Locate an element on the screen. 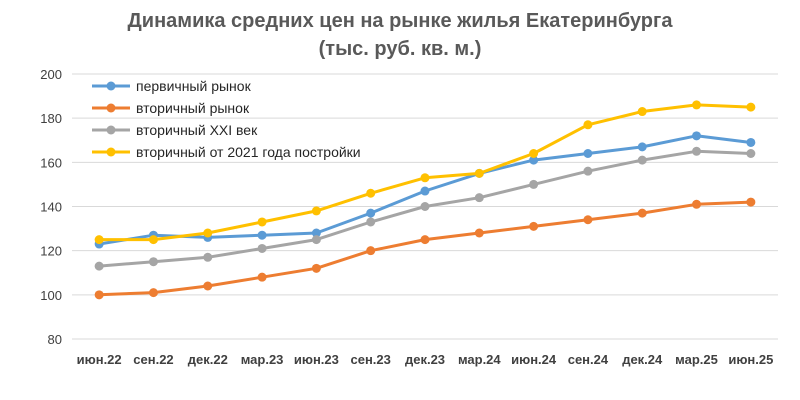  y-tick-label: 140 is located at coordinates (51, 207).